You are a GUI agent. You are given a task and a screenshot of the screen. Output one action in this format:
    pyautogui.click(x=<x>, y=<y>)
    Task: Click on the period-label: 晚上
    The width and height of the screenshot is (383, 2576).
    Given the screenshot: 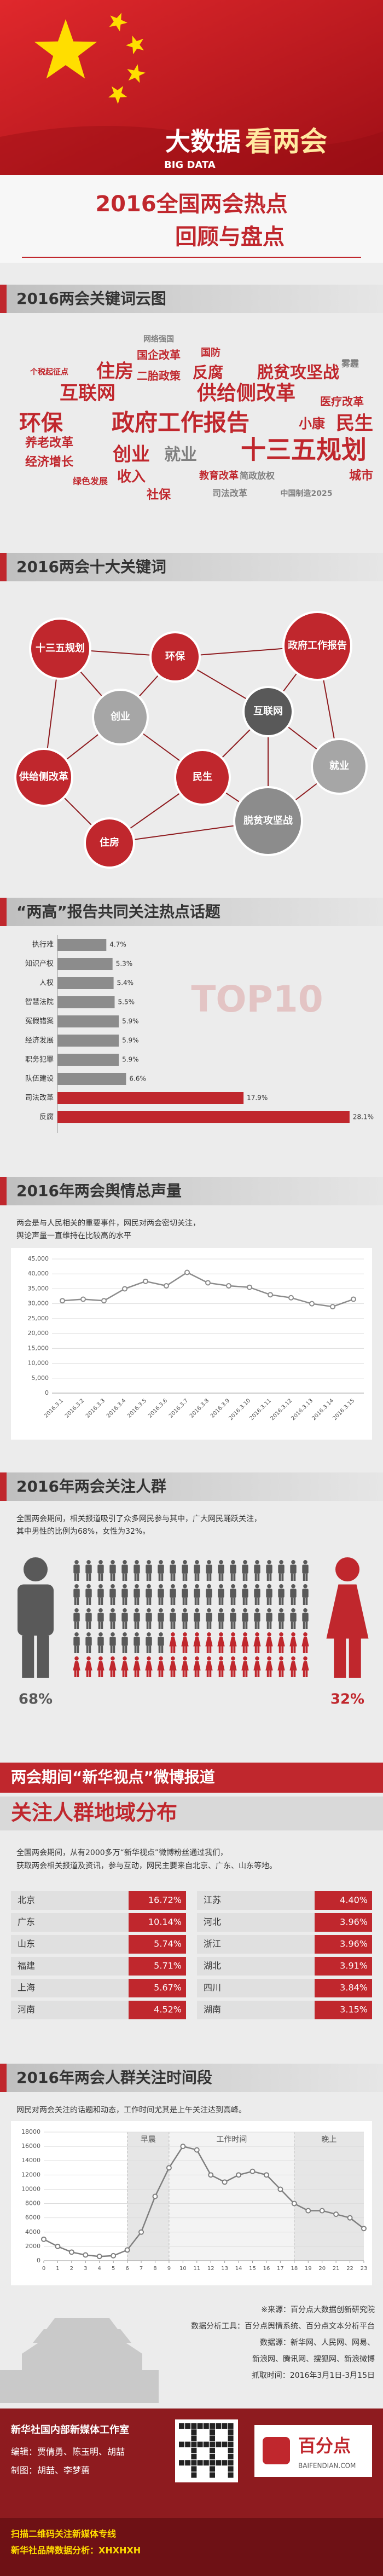 What is the action you would take?
    pyautogui.click(x=328, y=2139)
    